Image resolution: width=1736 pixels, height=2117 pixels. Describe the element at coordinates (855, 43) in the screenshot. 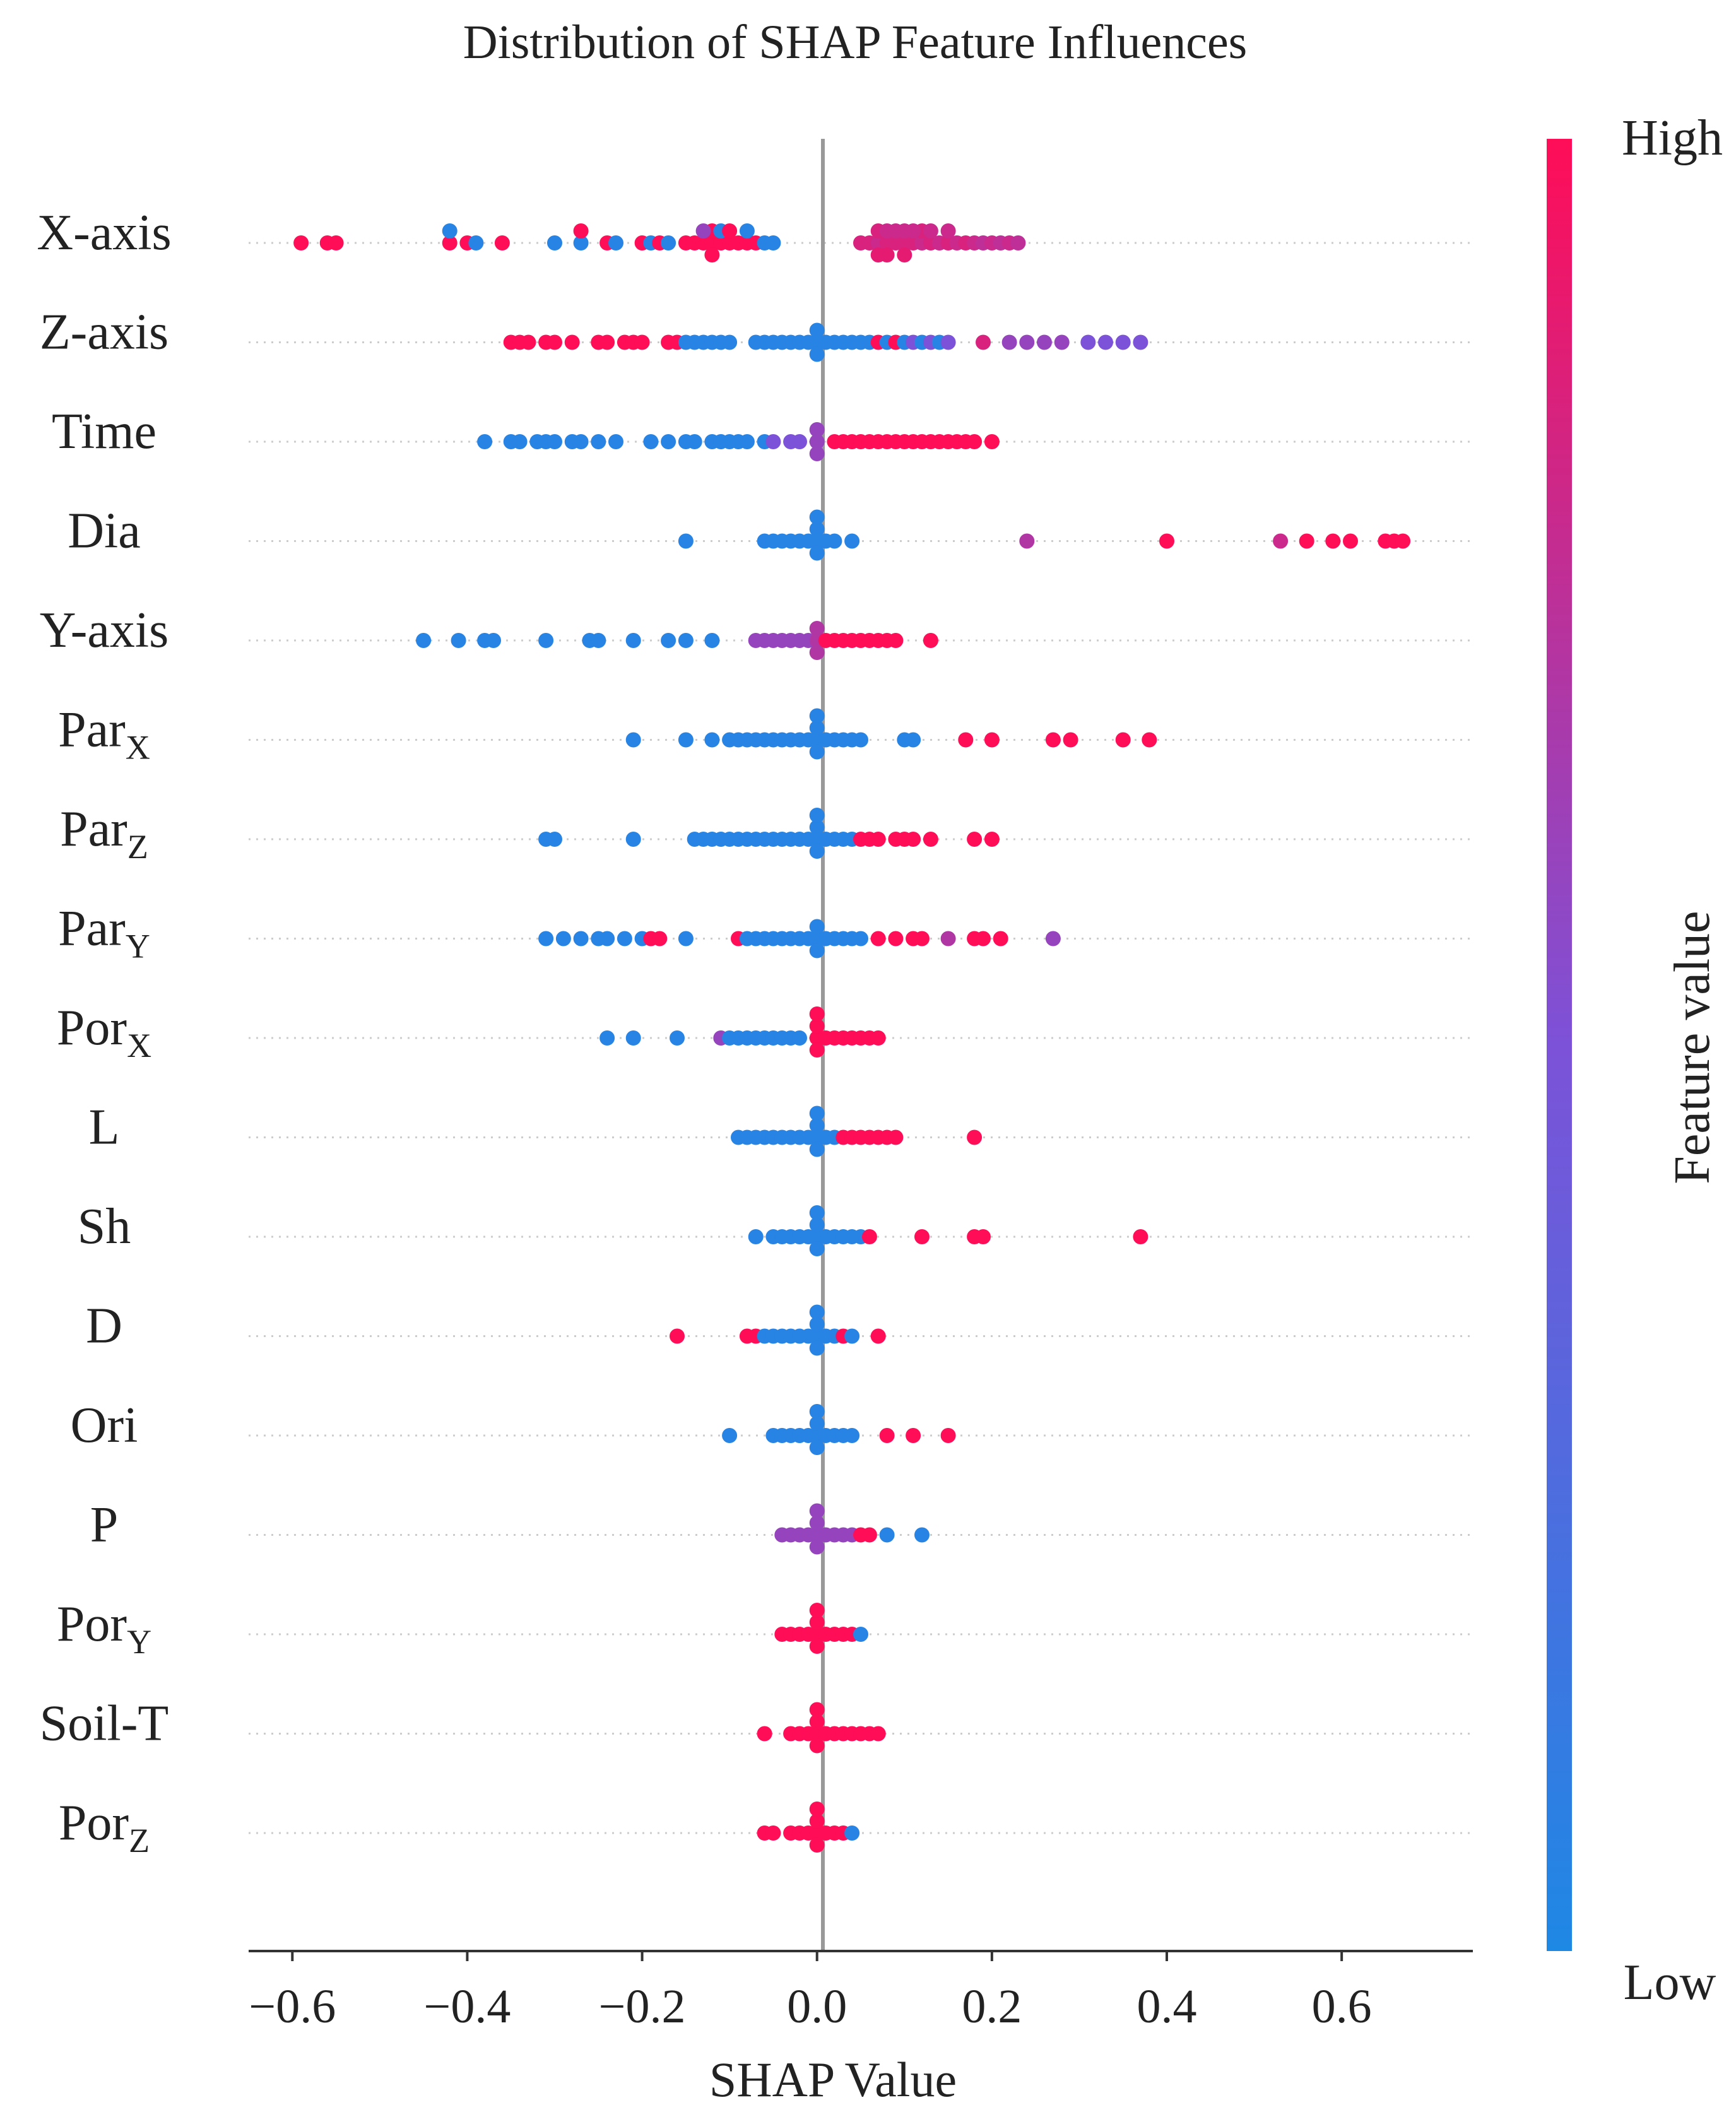

I see `chart-title: Distribution of SHAP Feature Influences` at that location.